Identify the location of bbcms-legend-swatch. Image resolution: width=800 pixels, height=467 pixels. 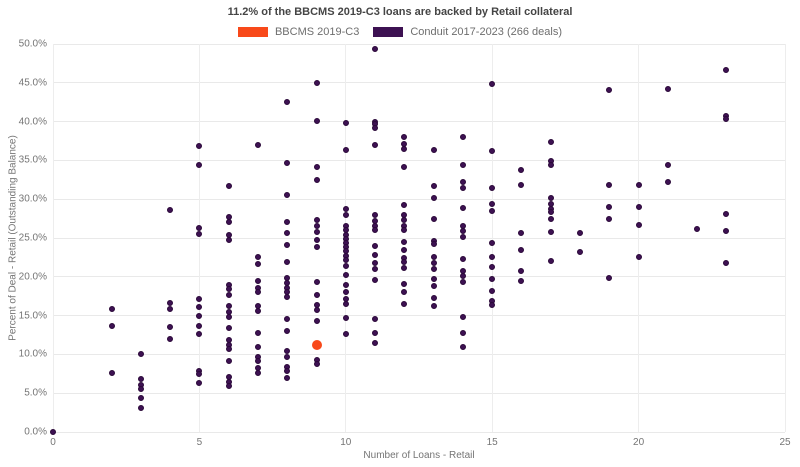
(252, 32).